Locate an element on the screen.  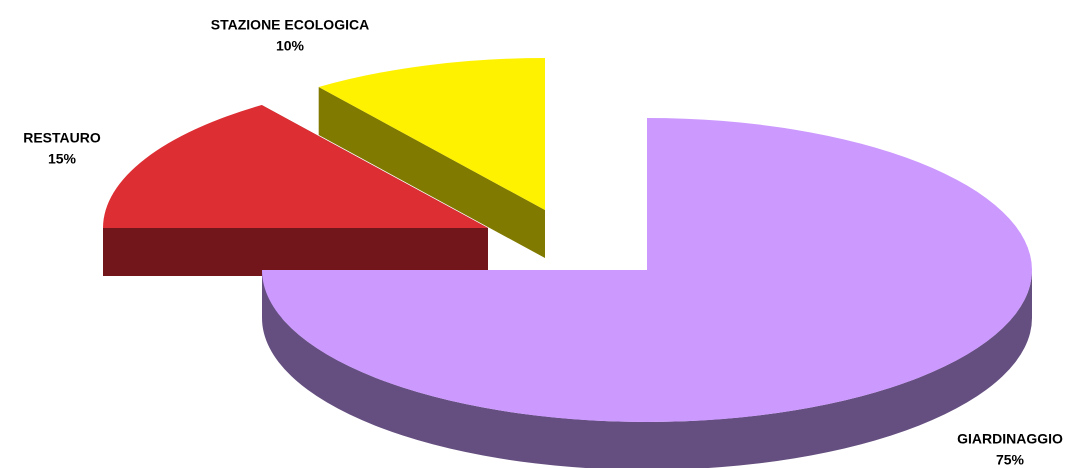
data-label-category: STAZIONE ECOLOGICA is located at coordinates (290, 25).